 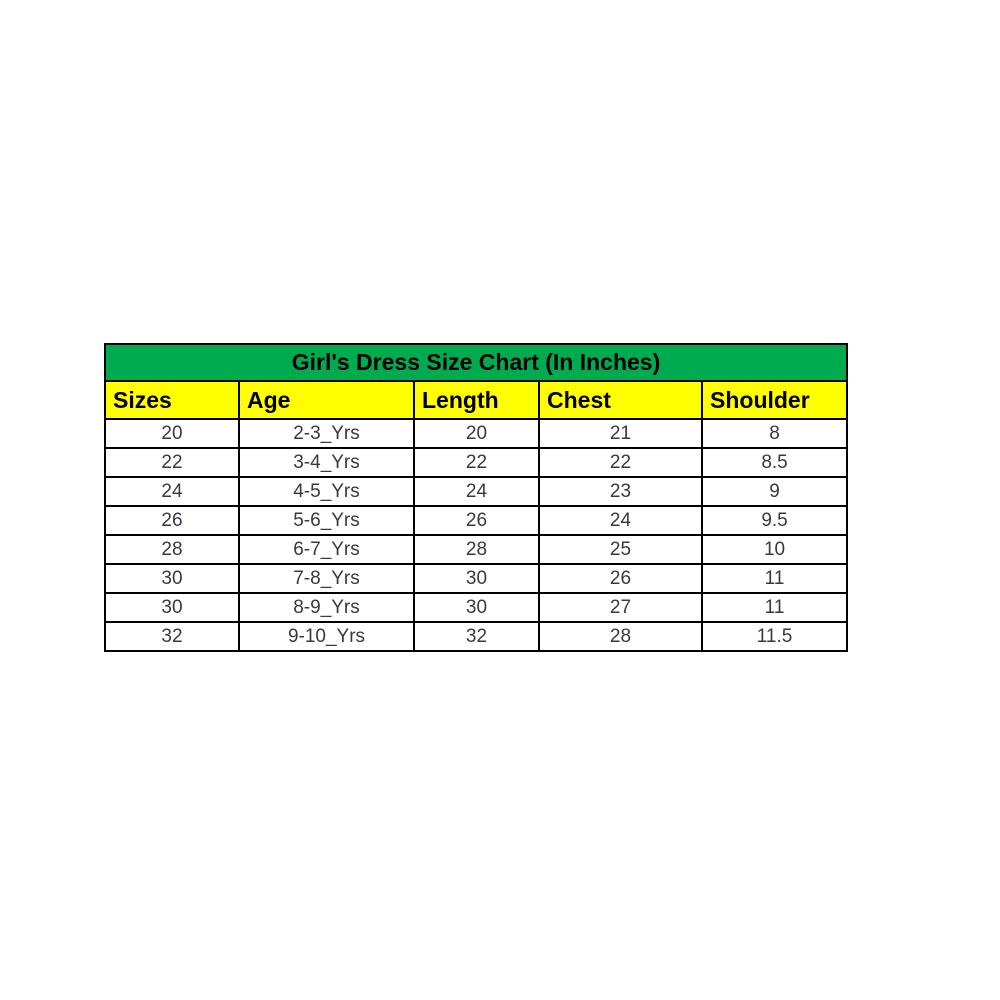 What do you see at coordinates (620, 433) in the screenshot?
I see `table-cell: 21` at bounding box center [620, 433].